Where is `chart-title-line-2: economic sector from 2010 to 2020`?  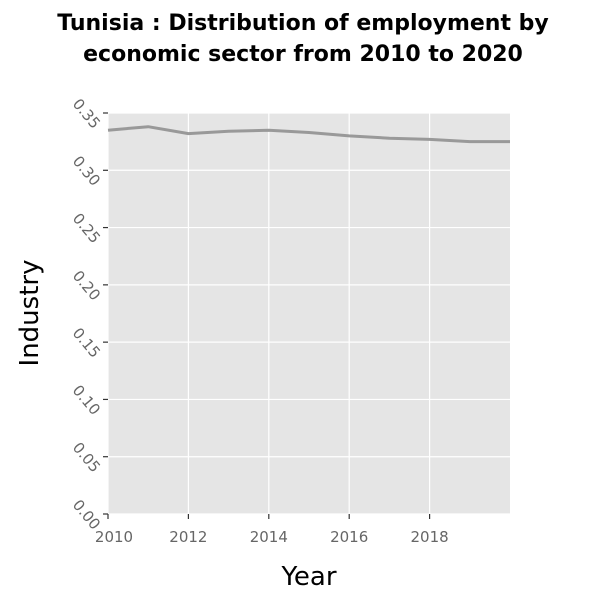 chart-title-line-2: economic sector from 2010 to 2020 is located at coordinates (303, 54).